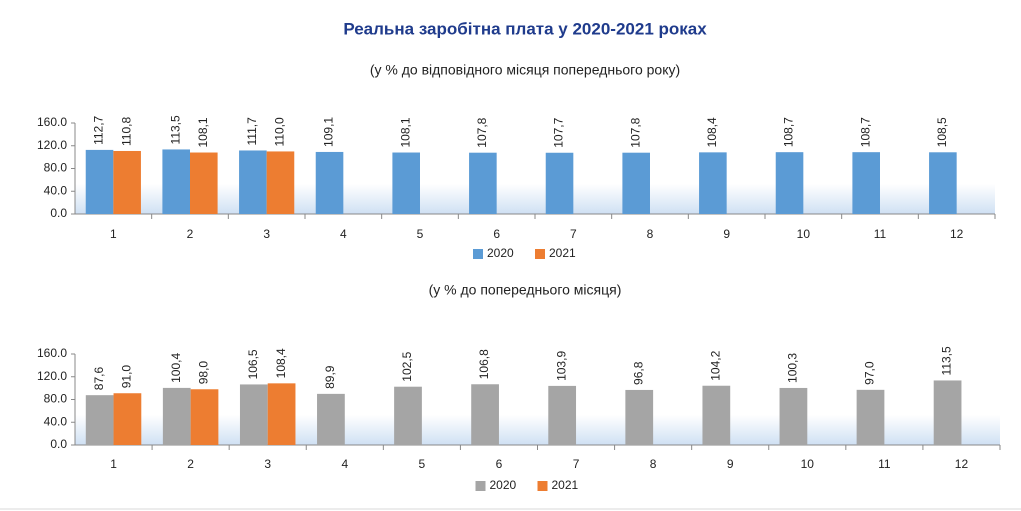  I want to click on data-label: 110,0, so click(280, 131).